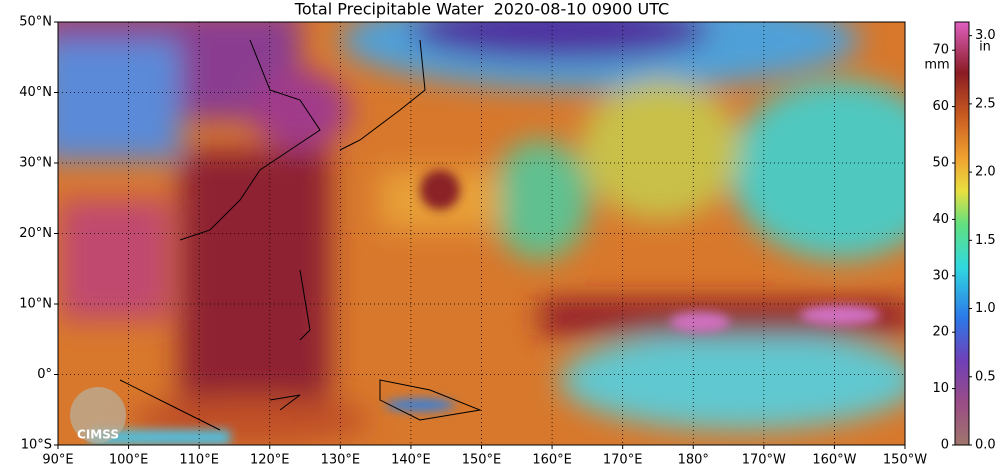 The height and width of the screenshot is (472, 1003). What do you see at coordinates (199, 460) in the screenshot?
I see `lon-label: 110°E` at bounding box center [199, 460].